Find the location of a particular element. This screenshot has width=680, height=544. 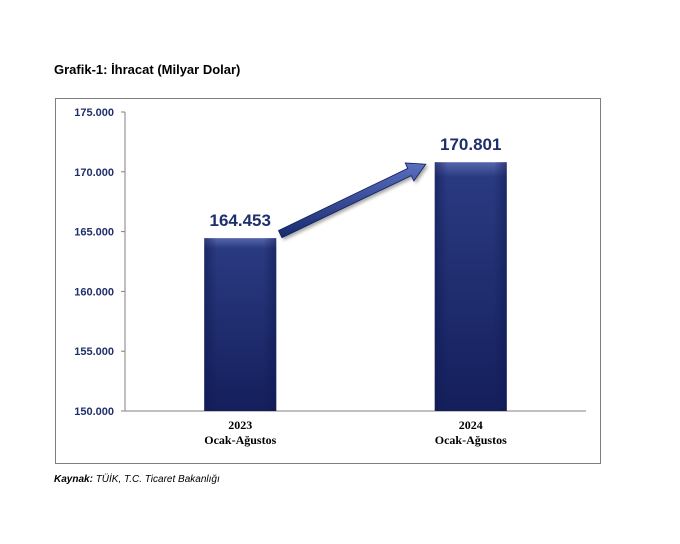

source-note: Kaynak: TÜİK, T.C. Ticaret Bakanlığı is located at coordinates (137, 479).